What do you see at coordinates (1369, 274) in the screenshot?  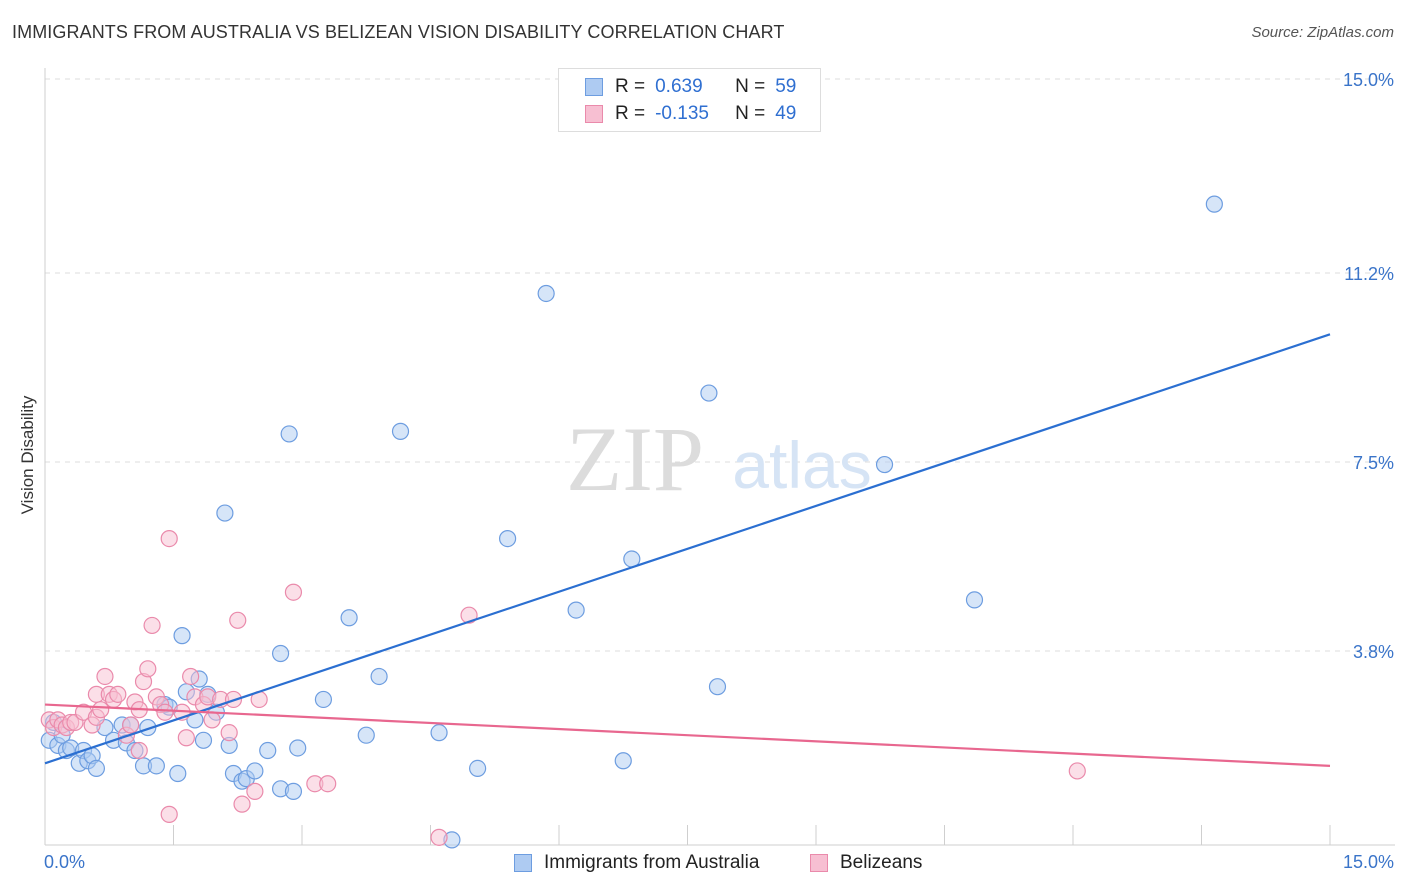 I see `y-tick-label: 11.2%` at bounding box center [1369, 274].